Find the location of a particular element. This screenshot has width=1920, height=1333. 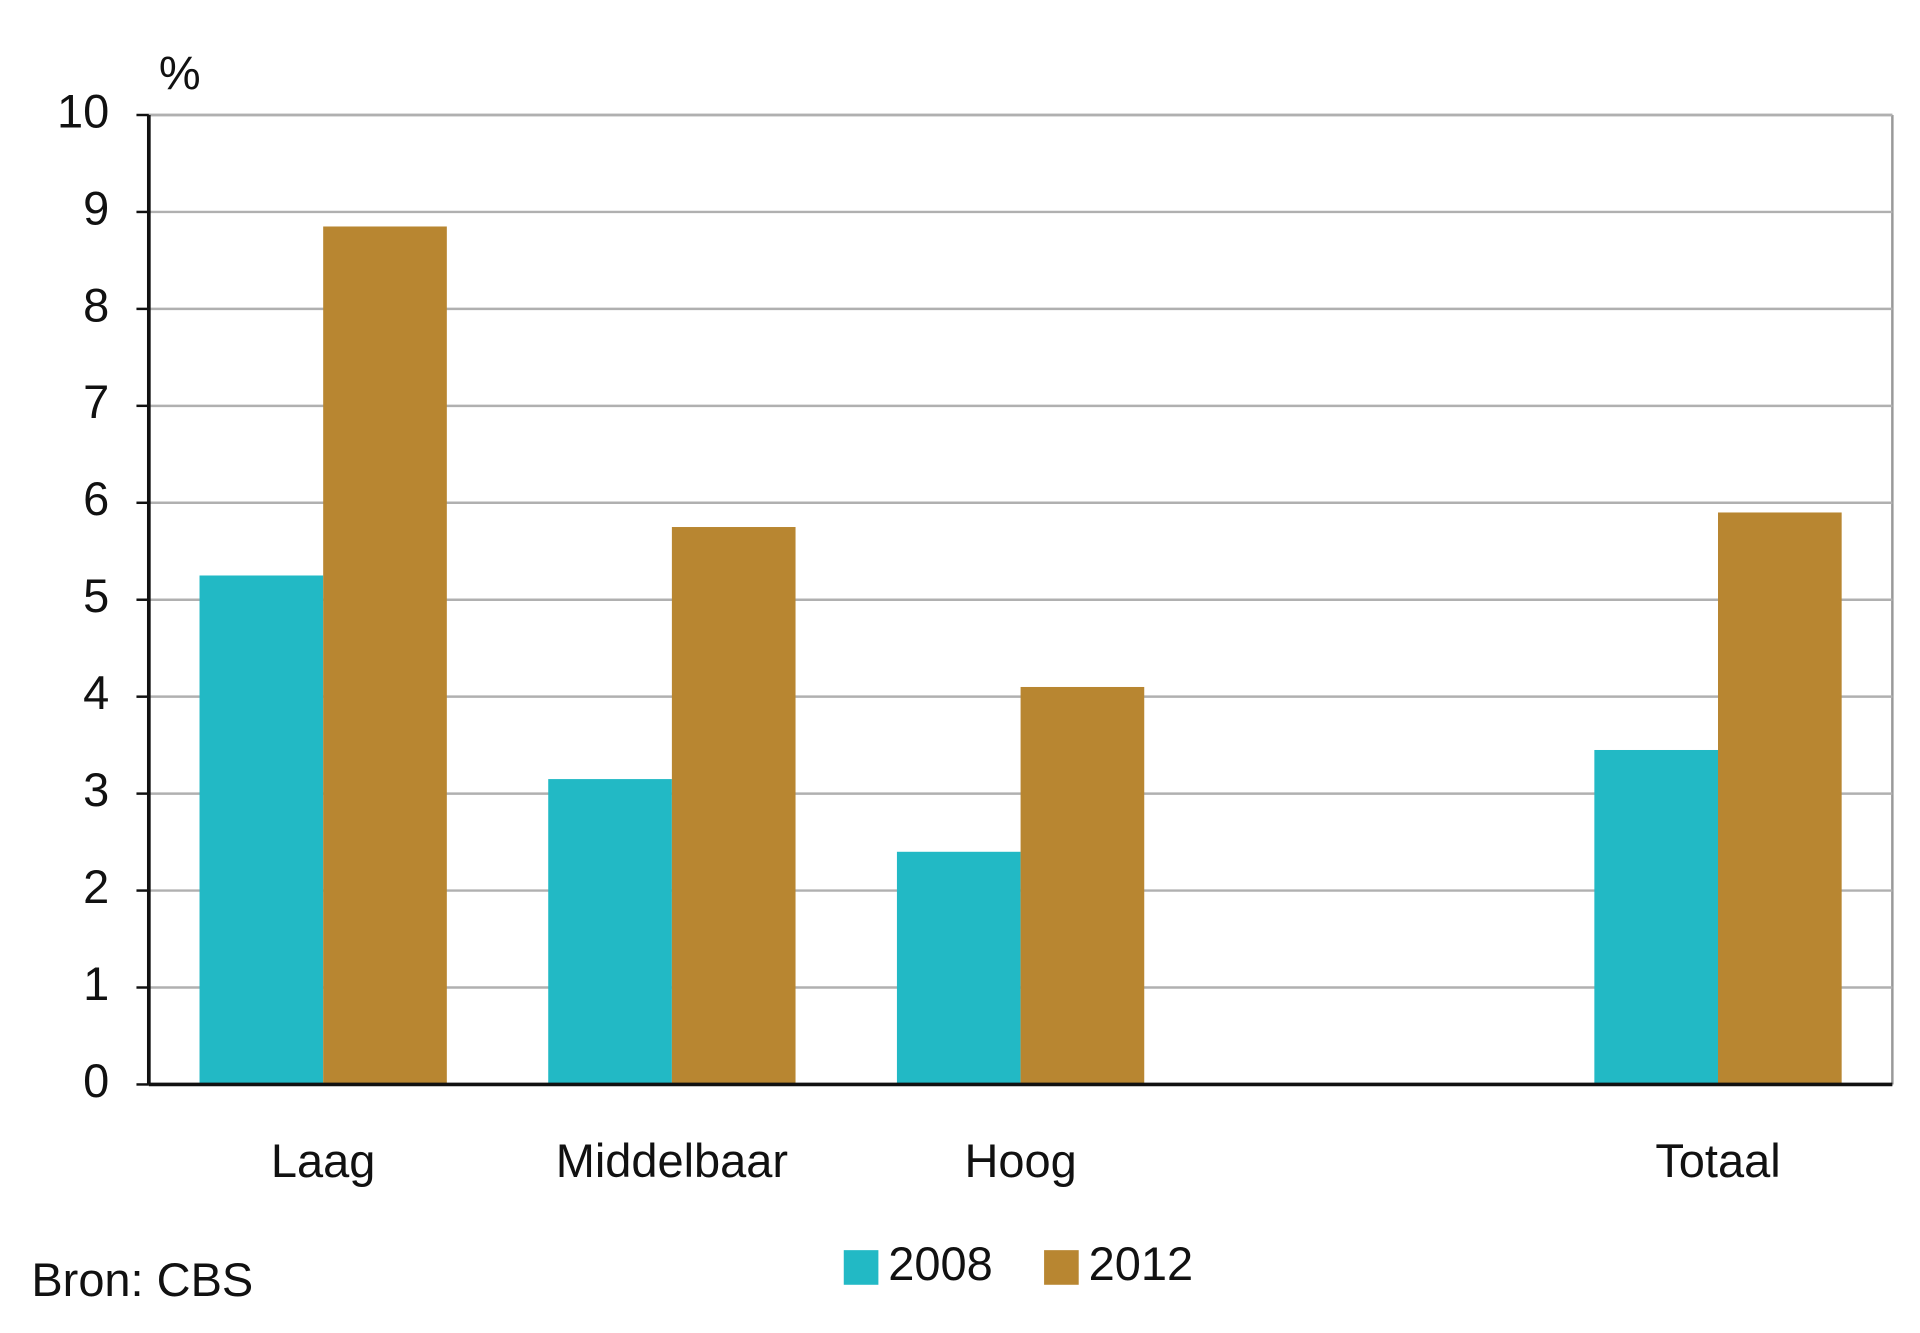

y-tick-label: 7 is located at coordinates (96, 401).